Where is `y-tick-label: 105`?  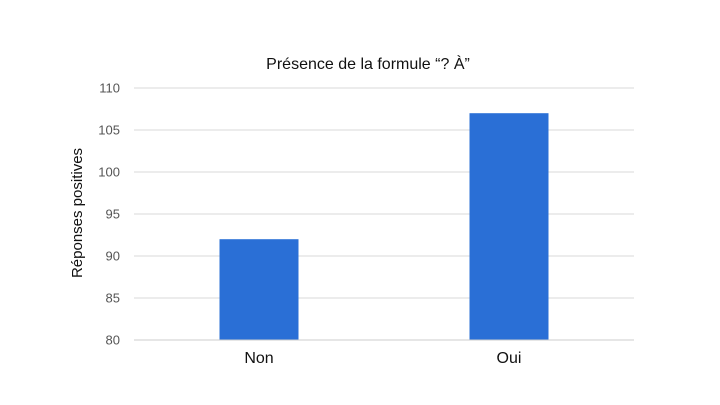
y-tick-label: 105 is located at coordinates (109, 130).